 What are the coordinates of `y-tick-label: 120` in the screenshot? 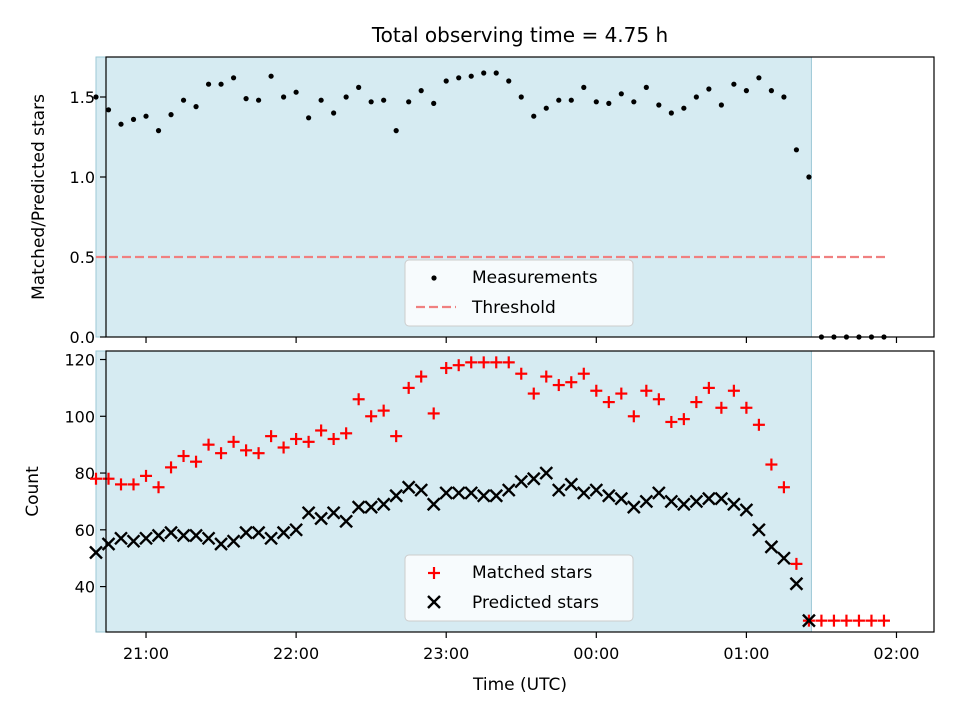 It's located at (79, 360).